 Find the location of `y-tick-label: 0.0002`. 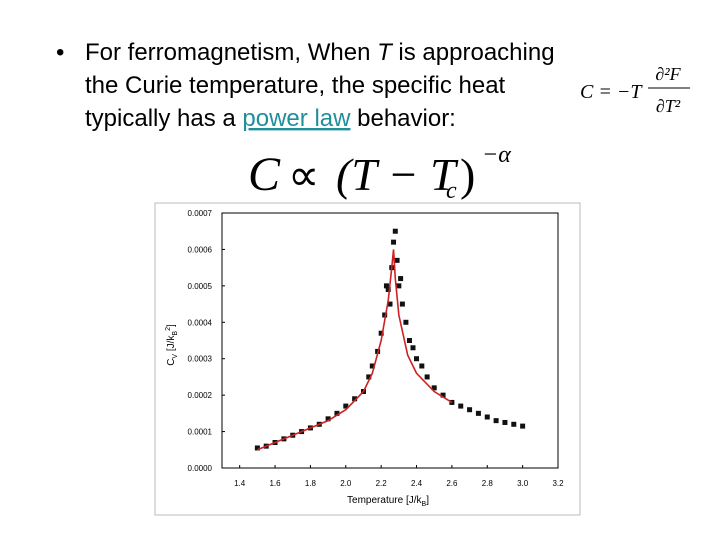

y-tick-label: 0.0002 is located at coordinates (200, 395).